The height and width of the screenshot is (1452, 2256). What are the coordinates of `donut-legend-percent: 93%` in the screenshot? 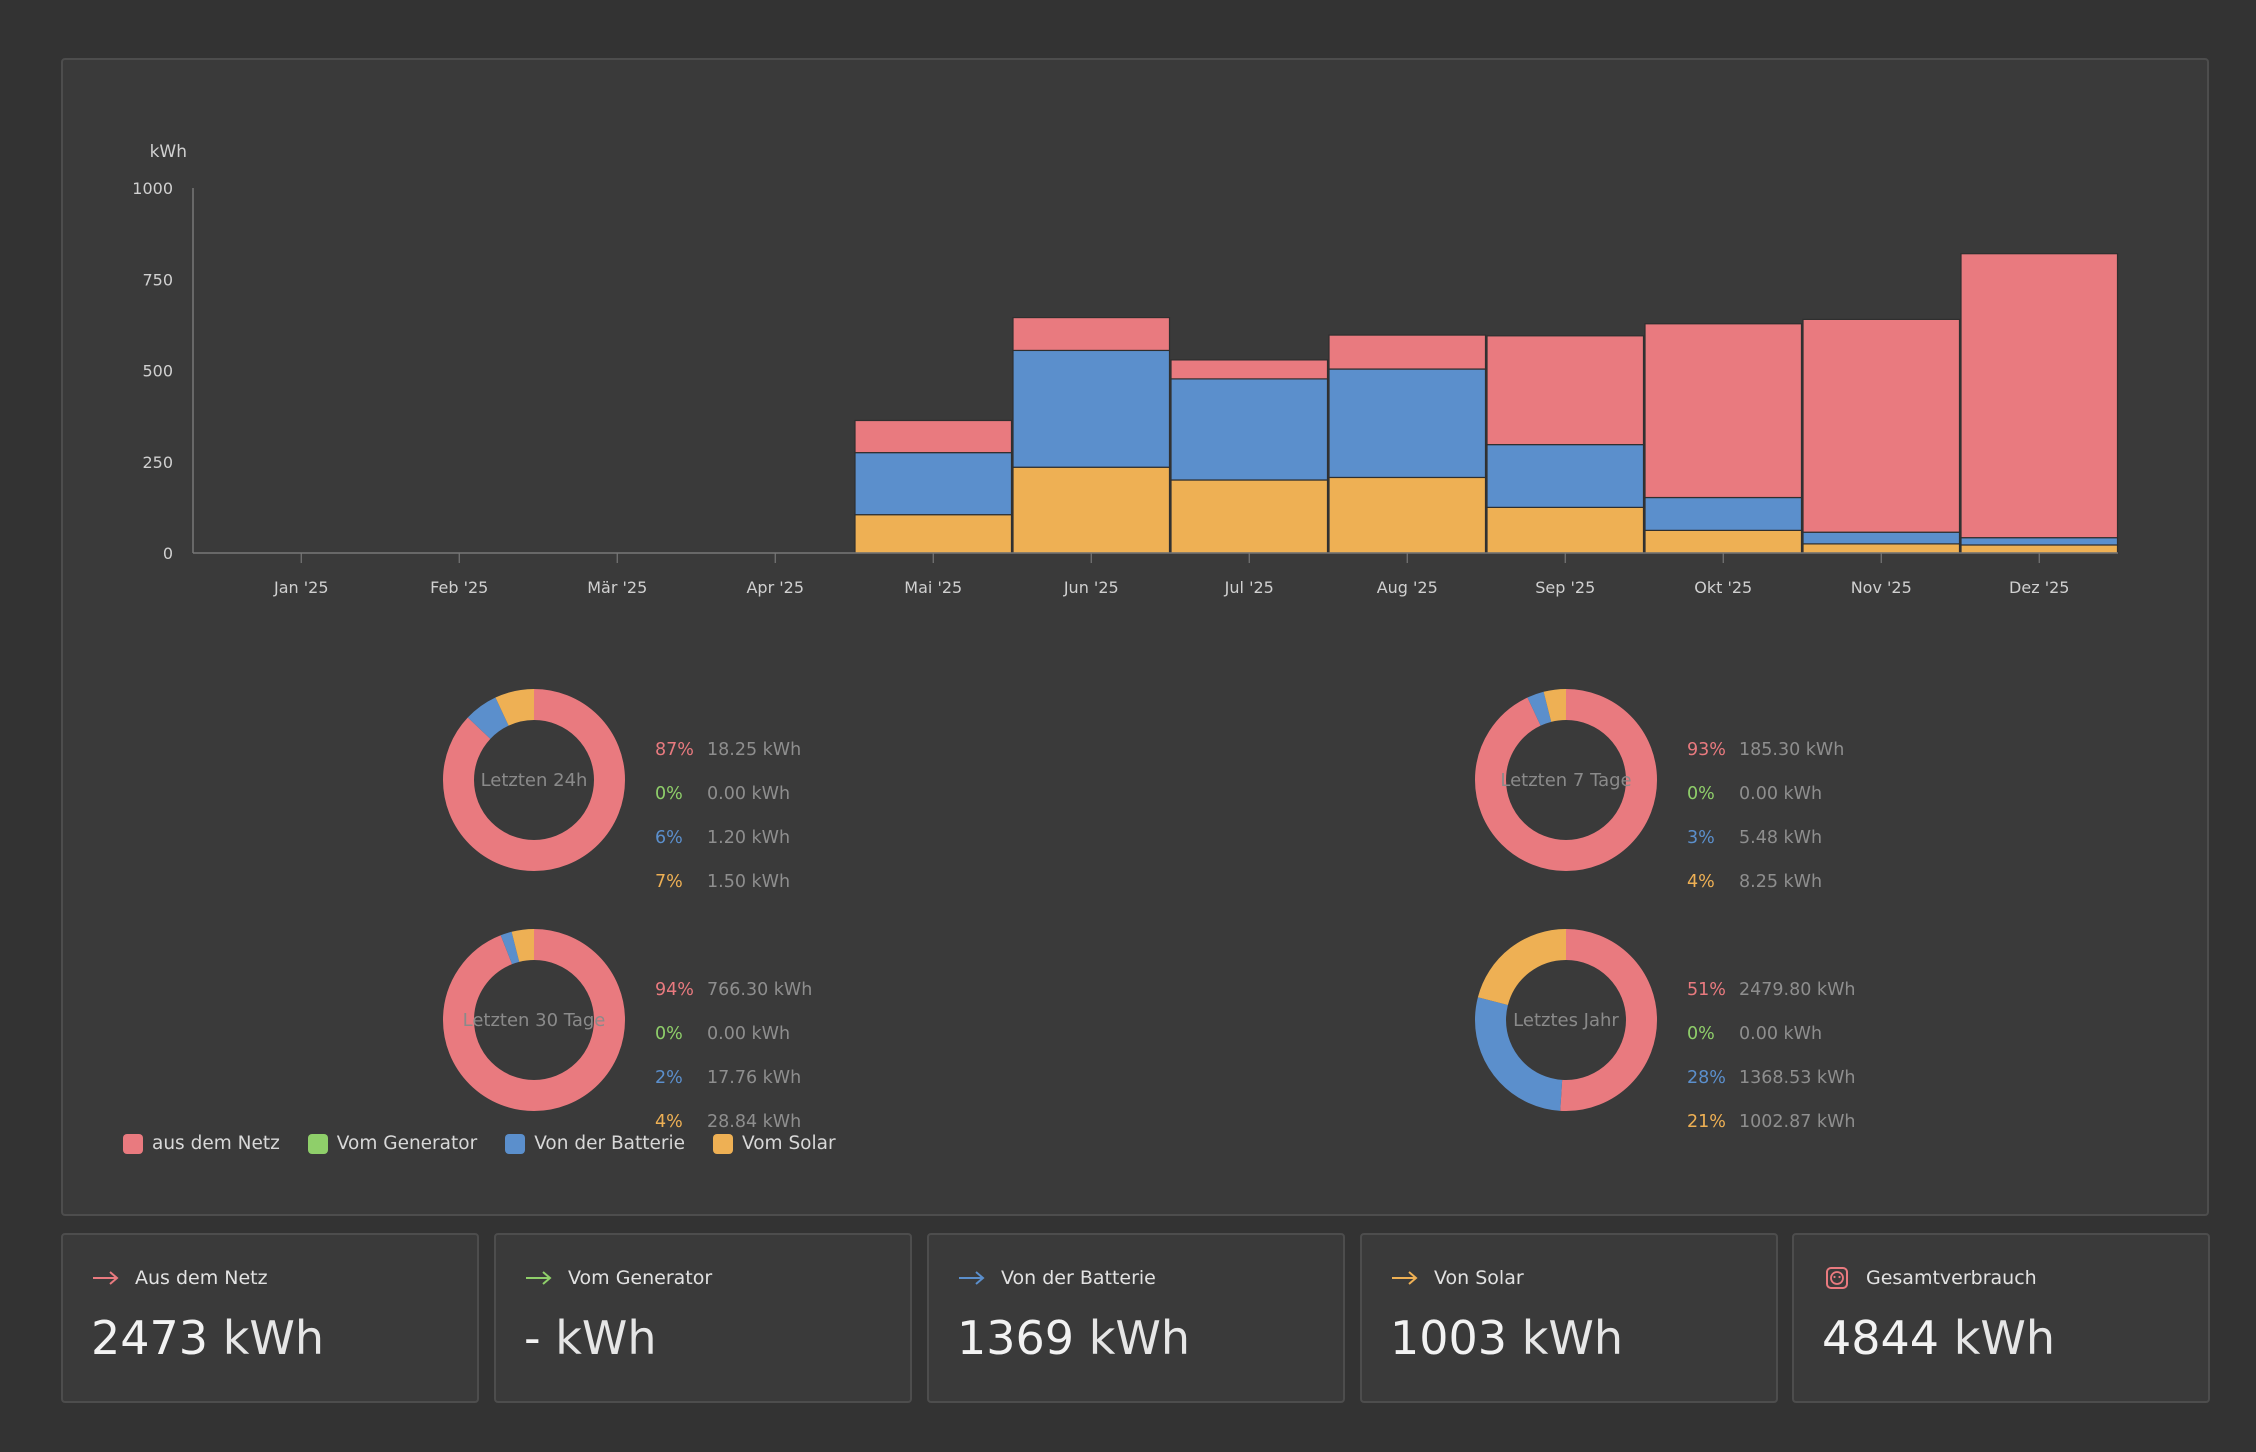 It's located at (1706, 750).